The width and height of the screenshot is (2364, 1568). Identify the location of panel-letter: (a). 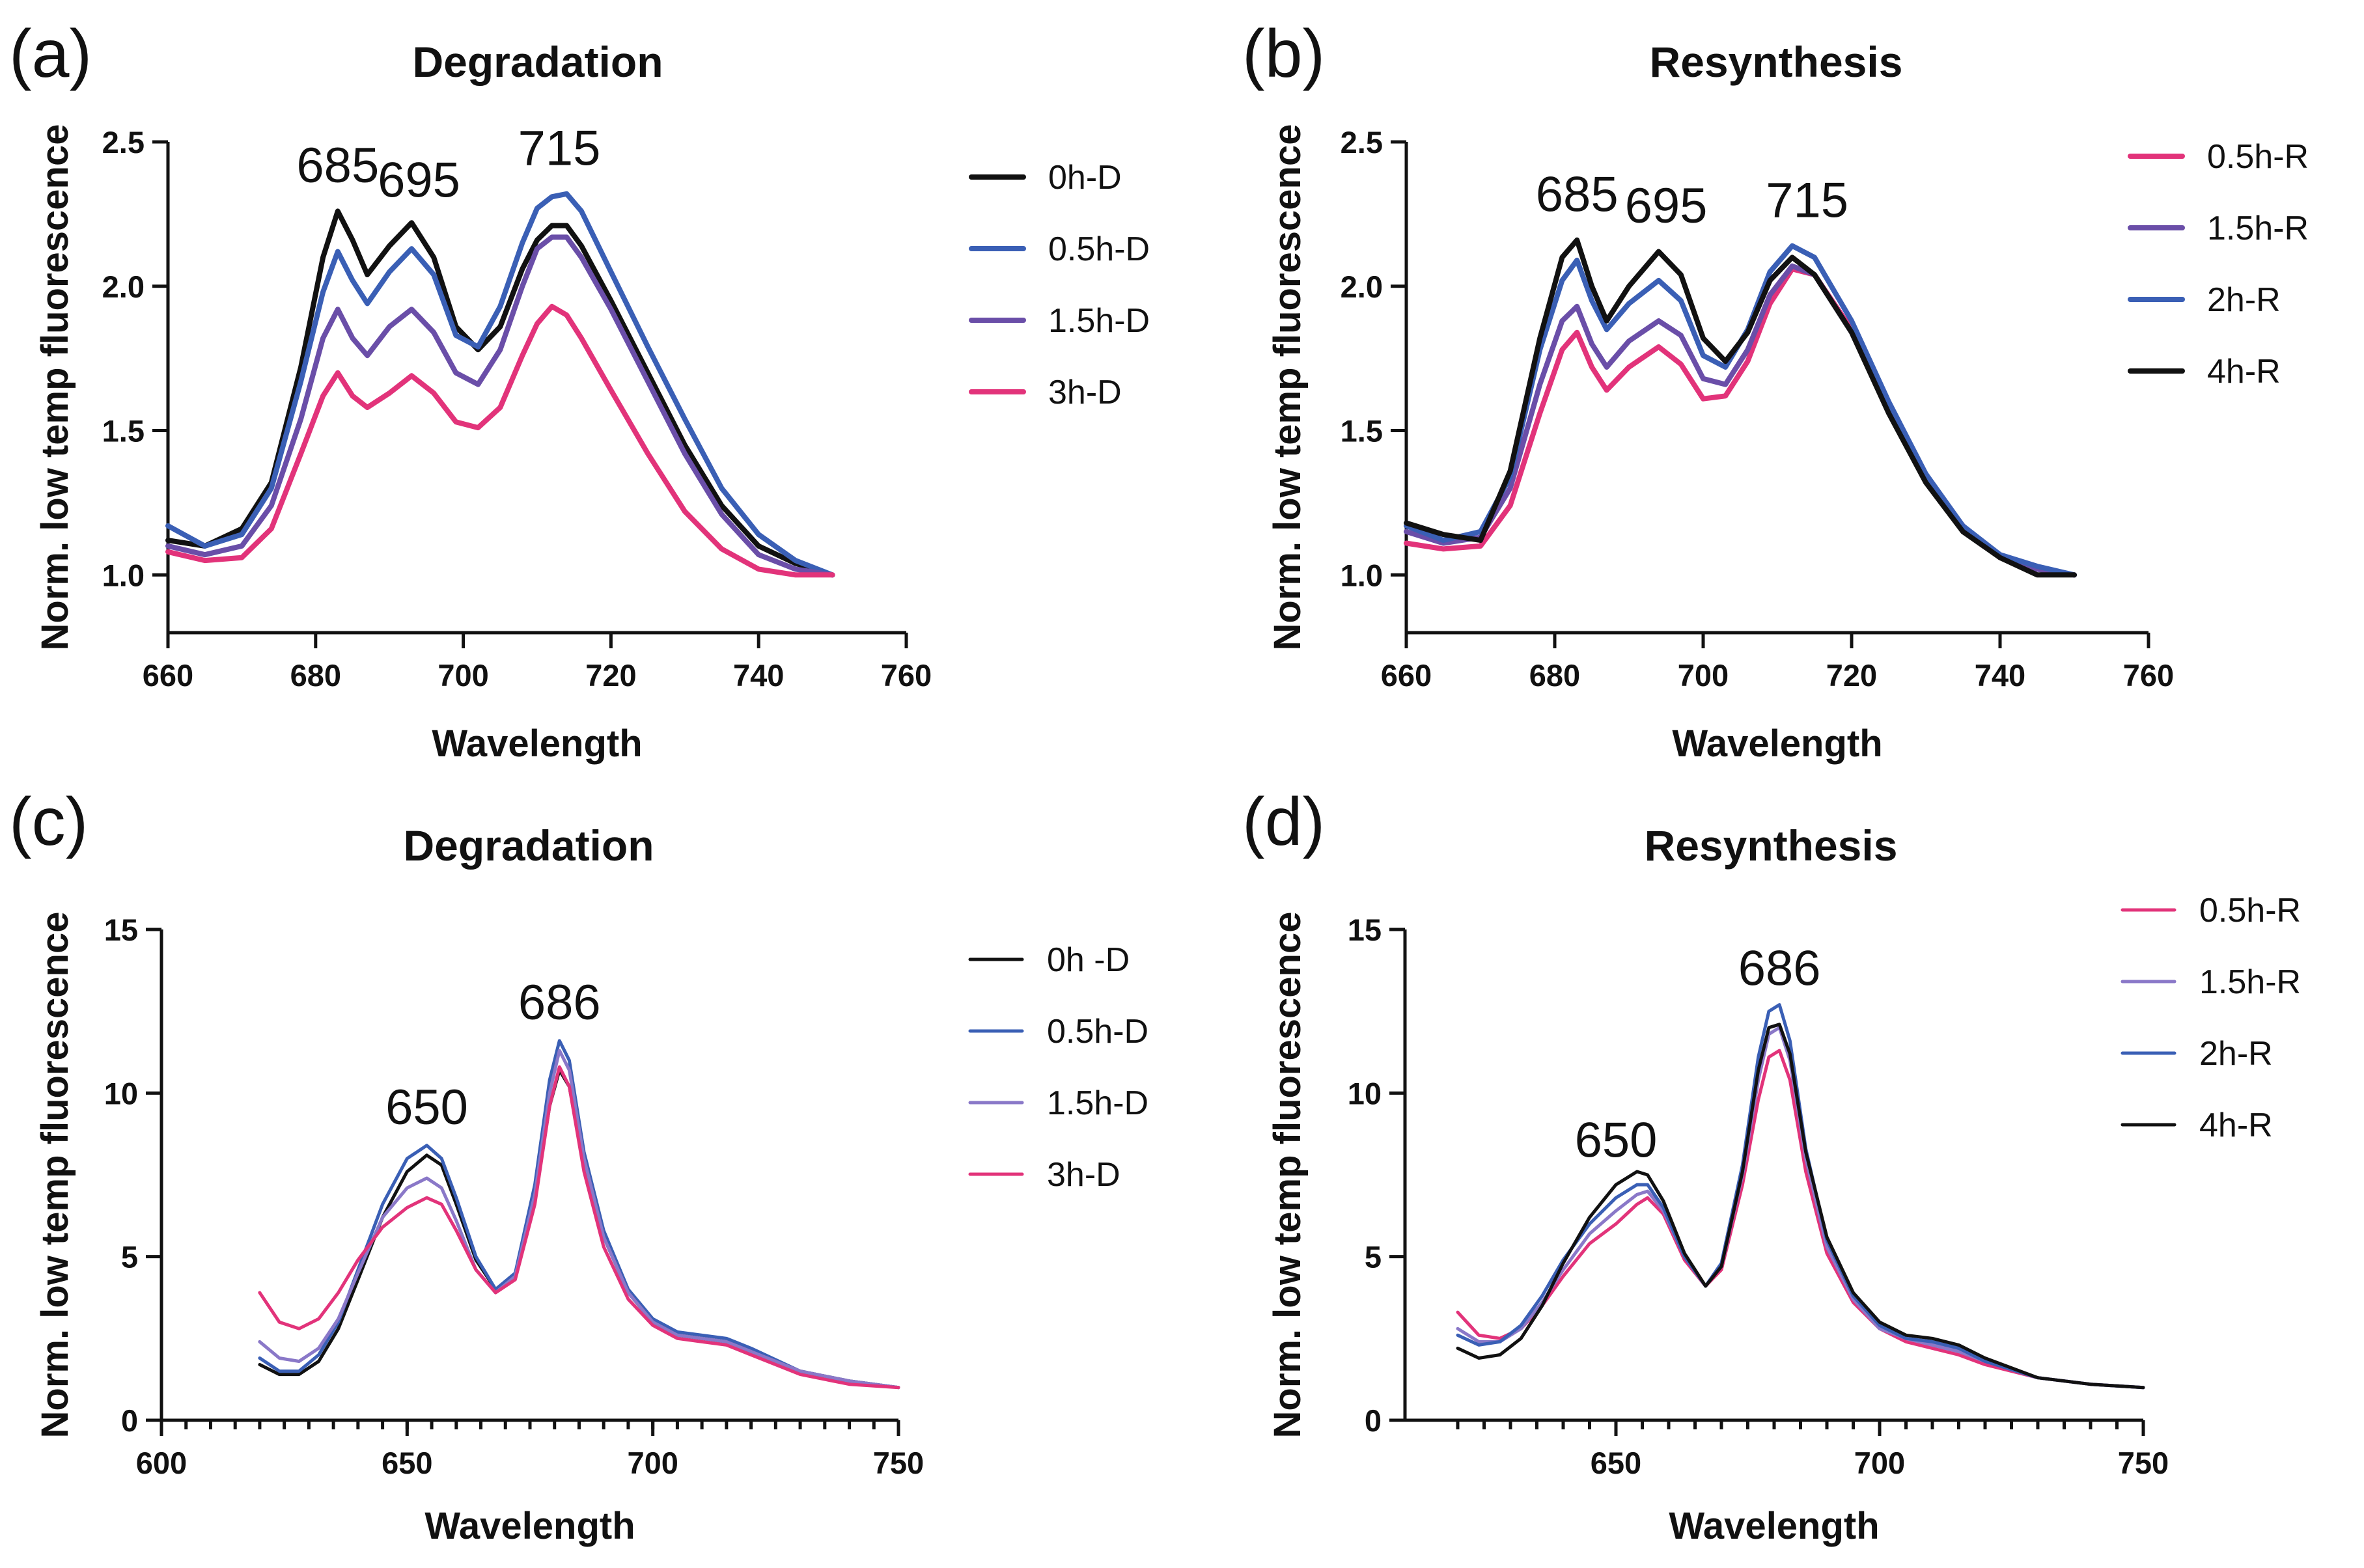
(50, 54).